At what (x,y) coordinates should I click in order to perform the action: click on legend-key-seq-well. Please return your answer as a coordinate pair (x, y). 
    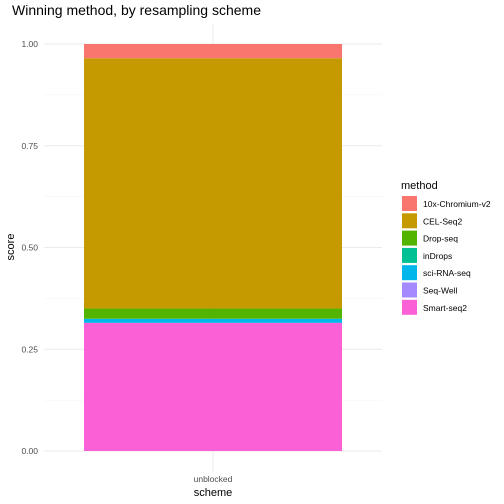
    Looking at the image, I should click on (409, 290).